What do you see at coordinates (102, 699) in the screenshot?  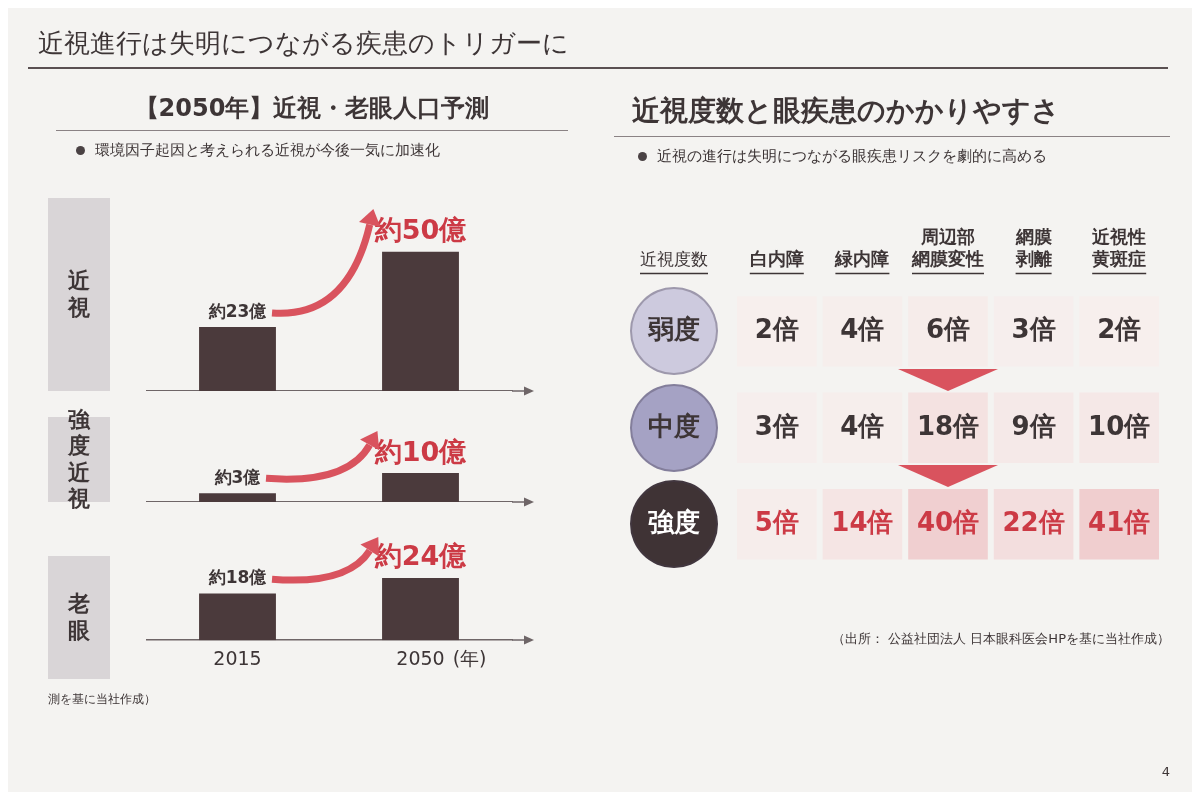 I see `text: 測を基に当社作成）` at bounding box center [102, 699].